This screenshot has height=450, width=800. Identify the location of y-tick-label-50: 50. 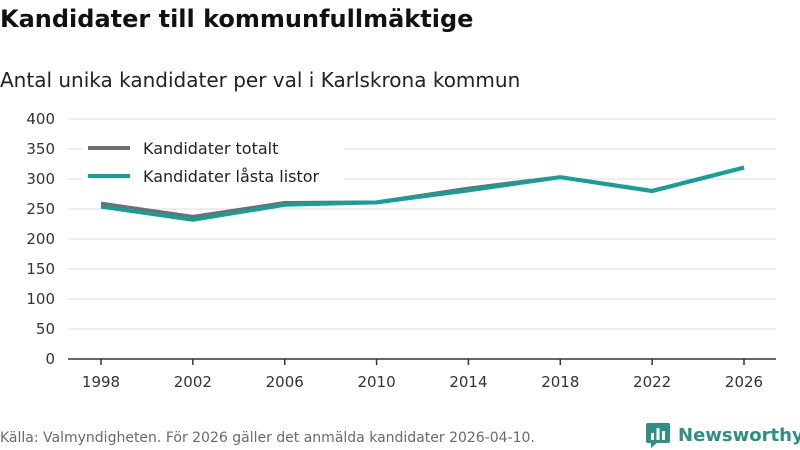
(45, 329).